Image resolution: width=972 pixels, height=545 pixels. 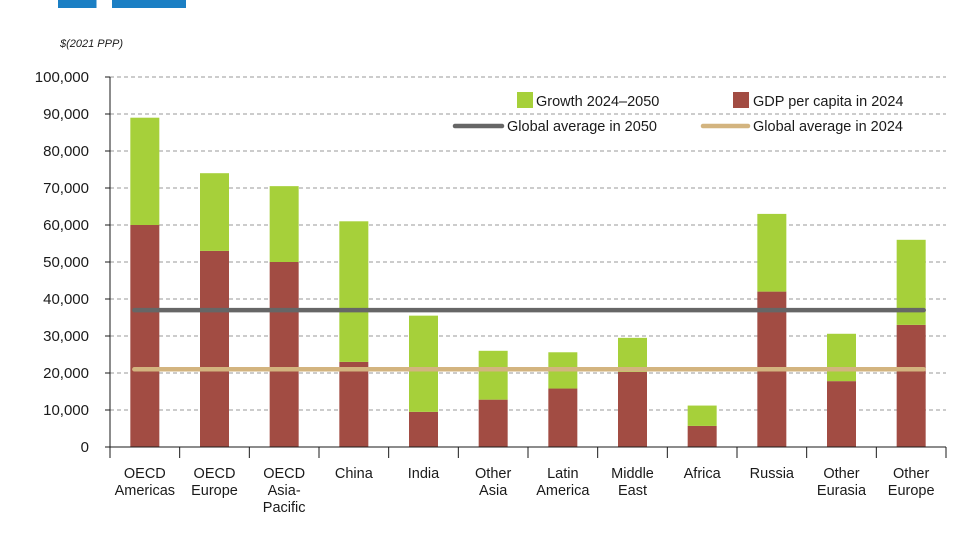 What do you see at coordinates (66, 299) in the screenshot?
I see `y-tick-label: 40,000` at bounding box center [66, 299].